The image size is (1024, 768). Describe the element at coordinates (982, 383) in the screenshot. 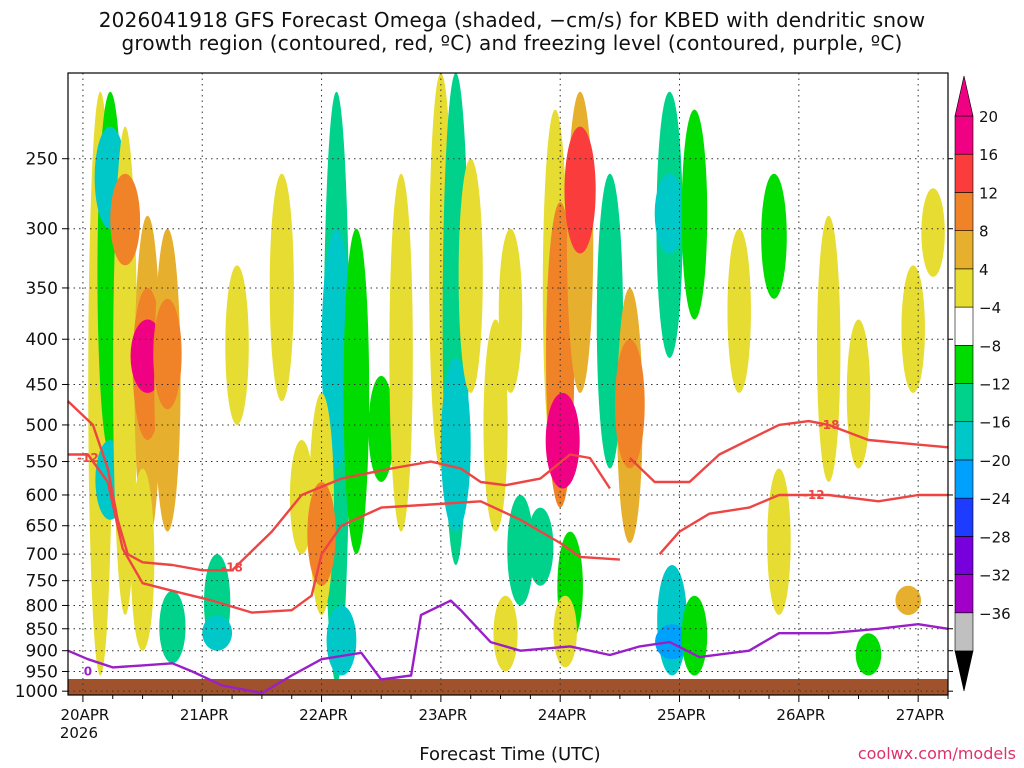

I see `colorbar: 20 16 12 8 4 −4 −8 −12 −16 −20 −24 −28 −32 −36` at that location.